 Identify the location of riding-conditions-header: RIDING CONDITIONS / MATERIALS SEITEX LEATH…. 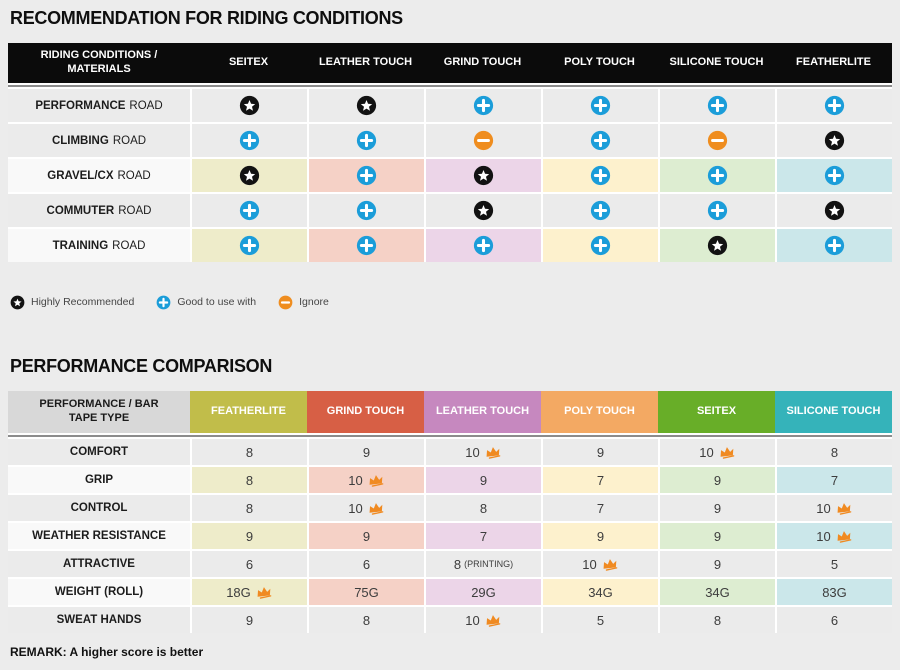
(450, 63).